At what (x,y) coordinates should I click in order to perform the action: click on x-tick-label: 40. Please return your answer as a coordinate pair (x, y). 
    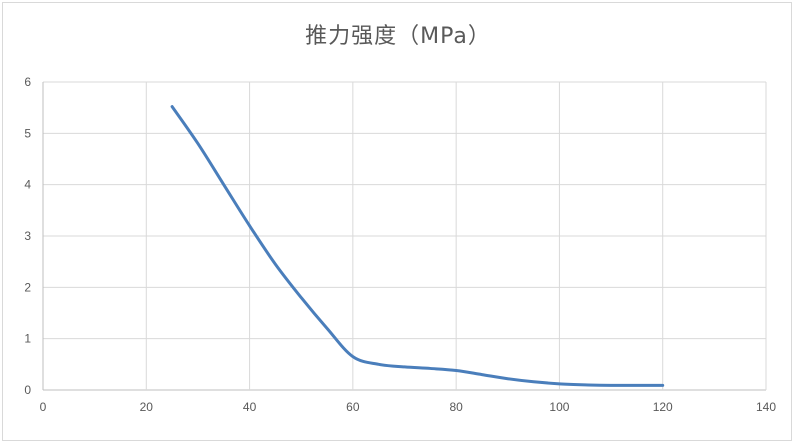
    Looking at the image, I should click on (250, 407).